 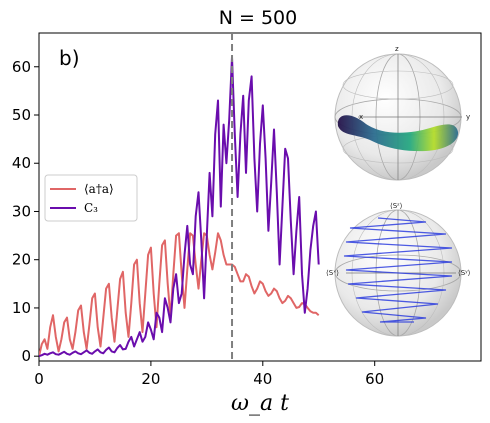 What do you see at coordinates (21, 211) in the screenshot?
I see `y-tick-label: 30` at bounding box center [21, 211].